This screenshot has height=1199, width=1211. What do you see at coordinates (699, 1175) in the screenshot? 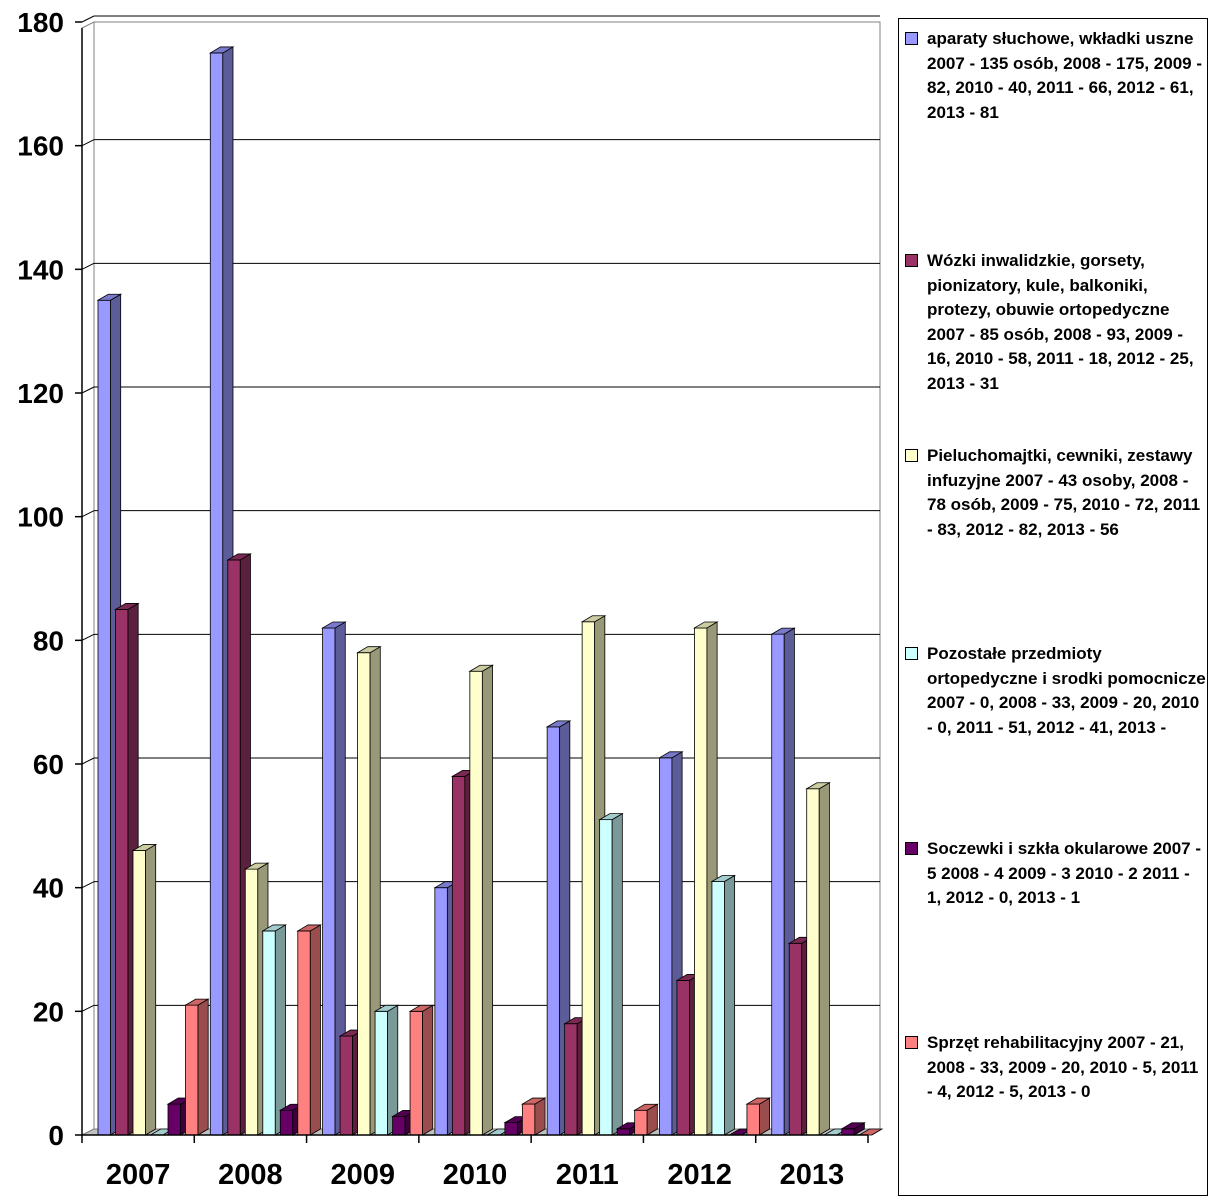
I see `x-tick-label: 2012` at bounding box center [699, 1175].